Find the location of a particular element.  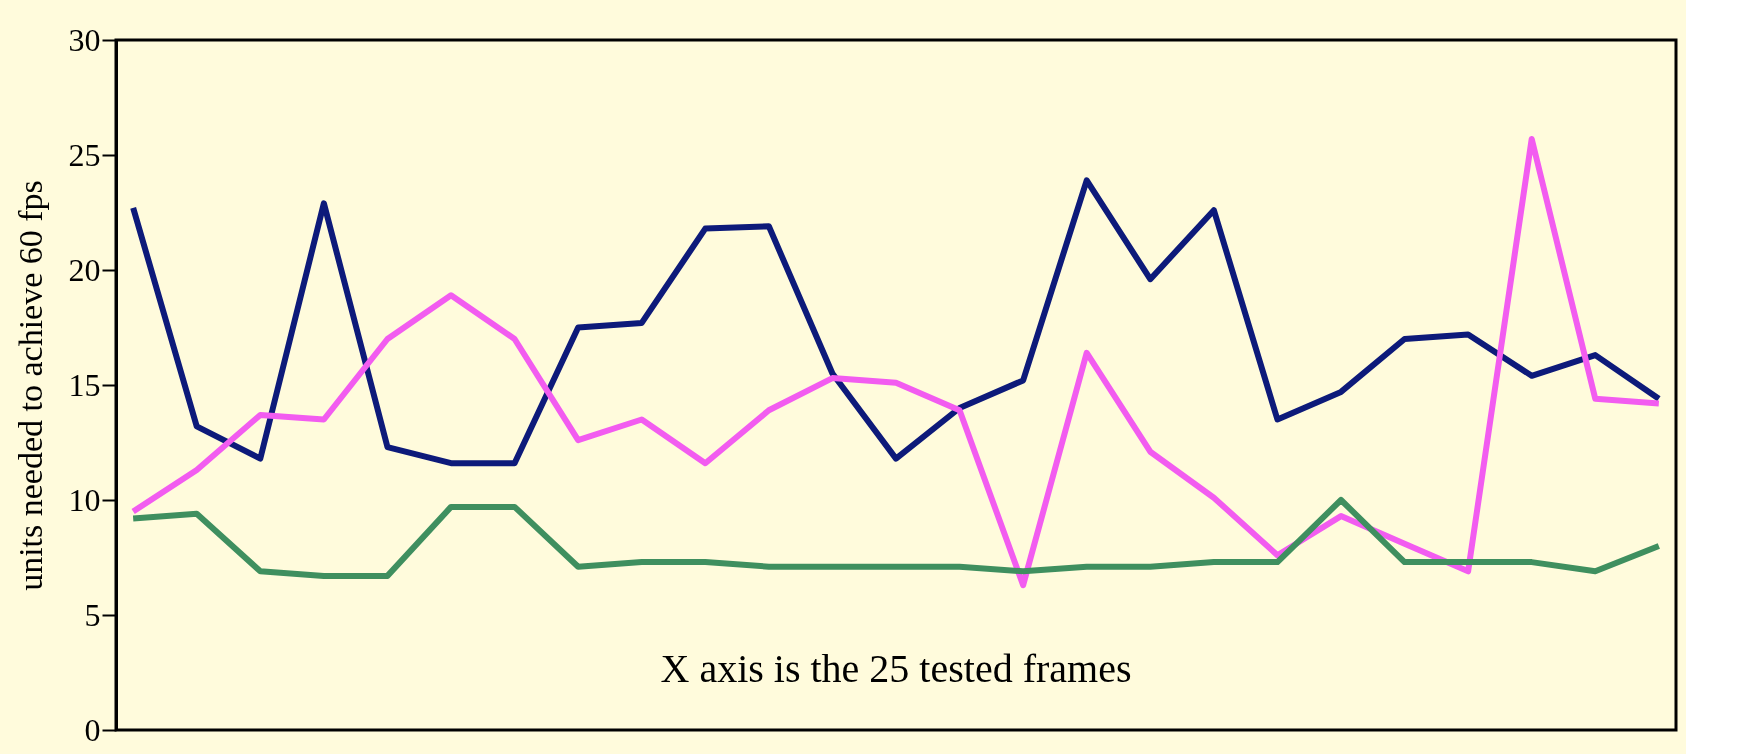

y-tick-label: 15 is located at coordinates (84, 384).